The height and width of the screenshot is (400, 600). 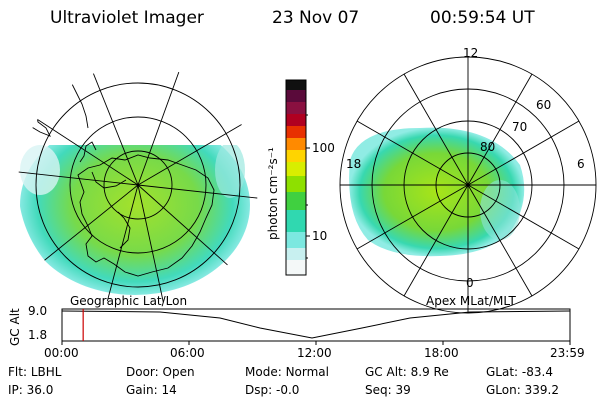 I want to click on altitude-xtick-2359: 23:59, so click(x=567, y=353).